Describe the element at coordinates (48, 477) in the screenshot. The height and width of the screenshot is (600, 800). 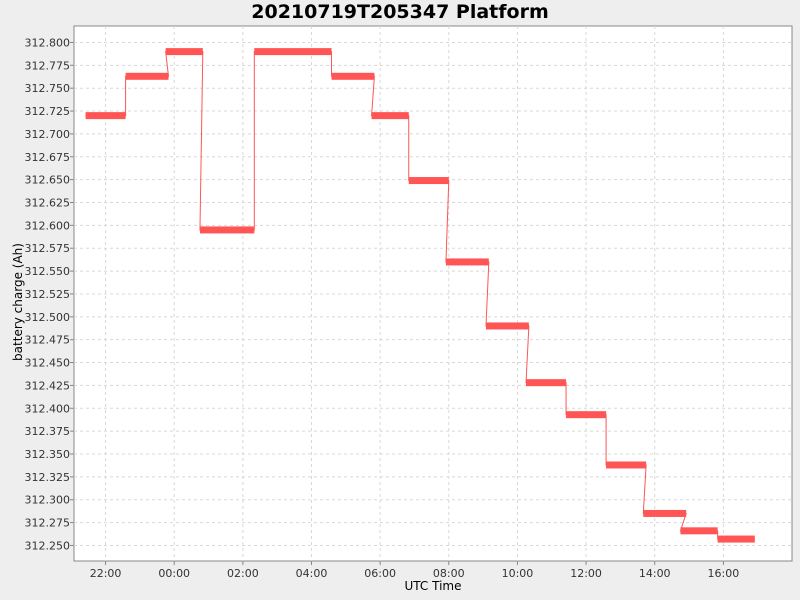
I see `y-tick-label: 312.325` at that location.